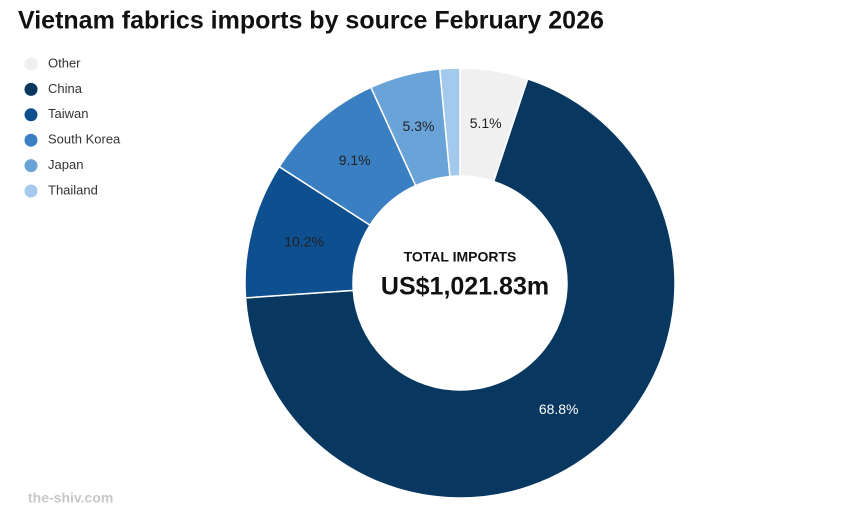 Image resolution: width=849 pixels, height=520 pixels. I want to click on value-label: 5.1%, so click(486, 123).